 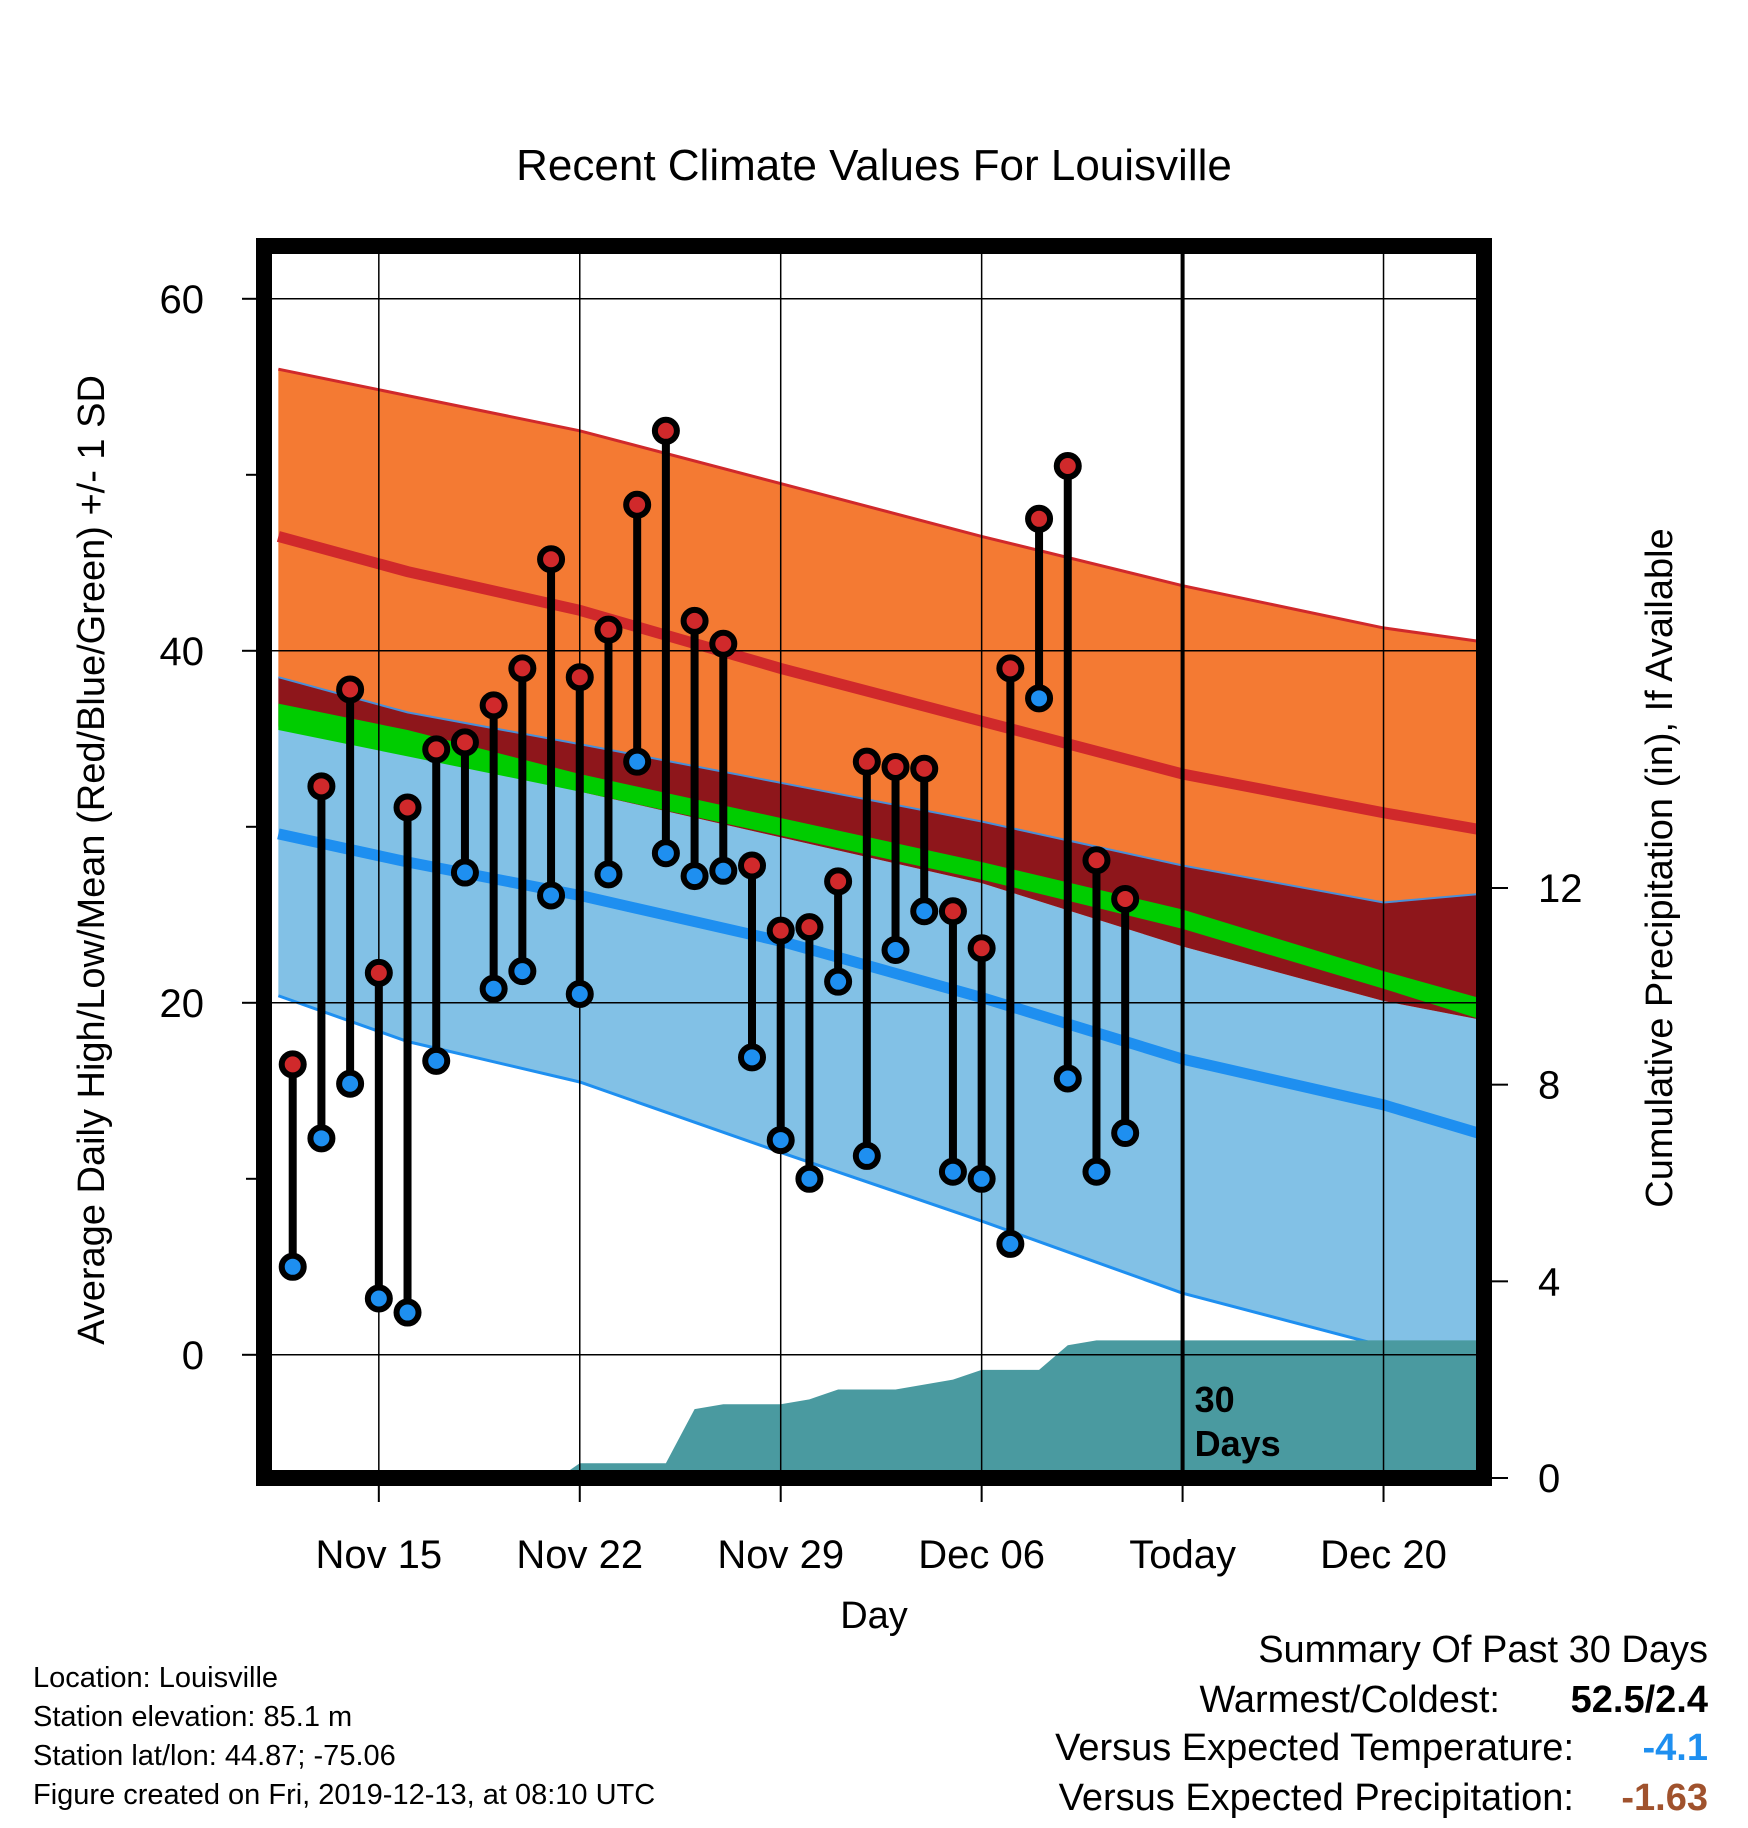 I want to click on y2-tick-label: 12, so click(x=1560, y=889).